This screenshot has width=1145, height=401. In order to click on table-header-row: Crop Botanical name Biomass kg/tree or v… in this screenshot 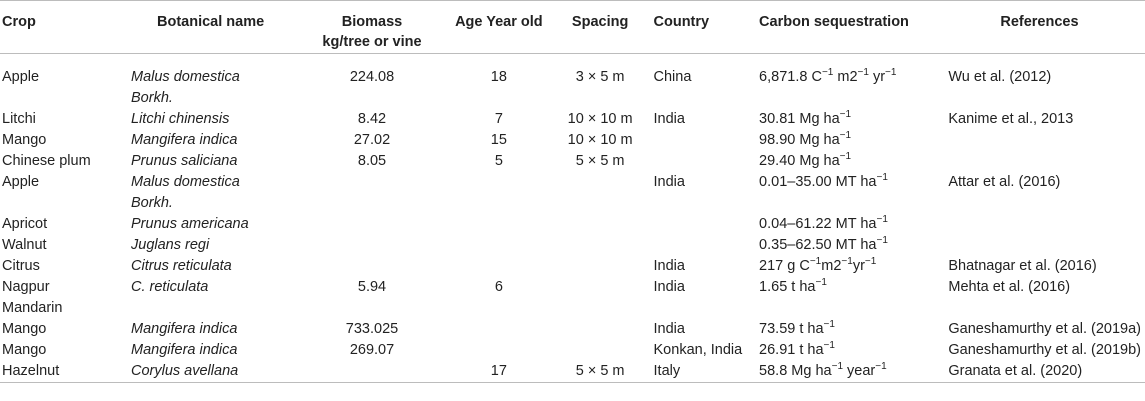, I will do `click(572, 27)`.